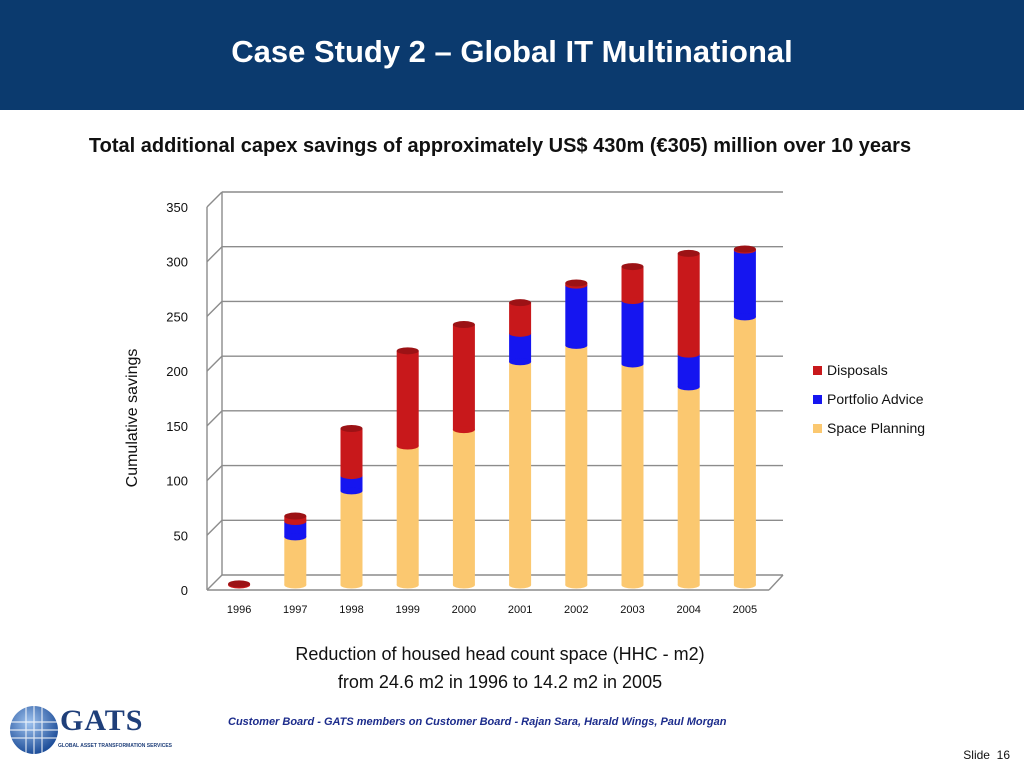  I want to click on caption-line-2: from 24.6 m2 in 1996 to 14.2 m2 in 2005, so click(500, 682).